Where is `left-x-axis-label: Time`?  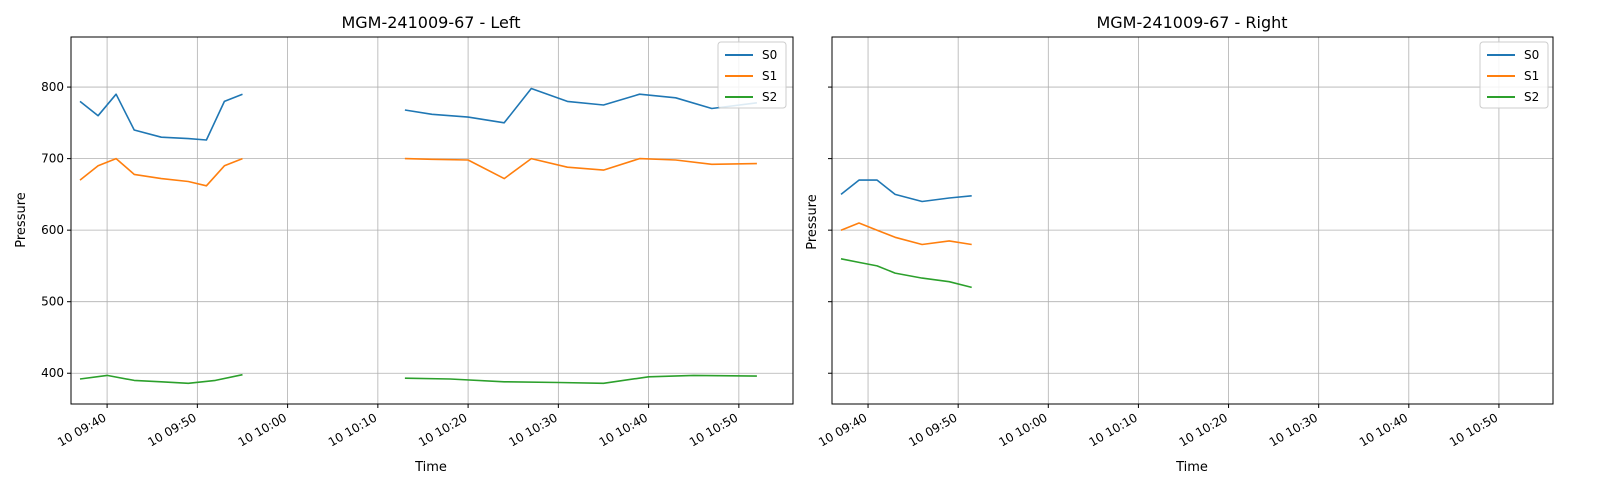
left-x-axis-label: Time is located at coordinates (430, 467).